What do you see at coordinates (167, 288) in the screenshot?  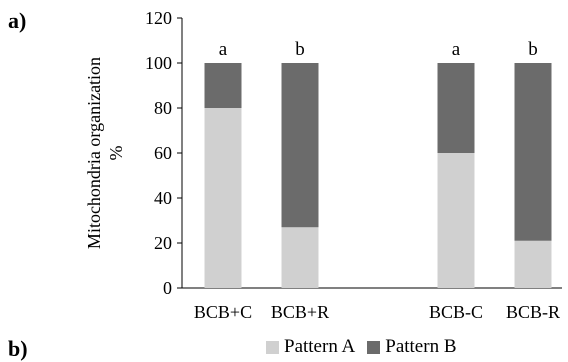 I see `y-tick-label: 0` at bounding box center [167, 288].